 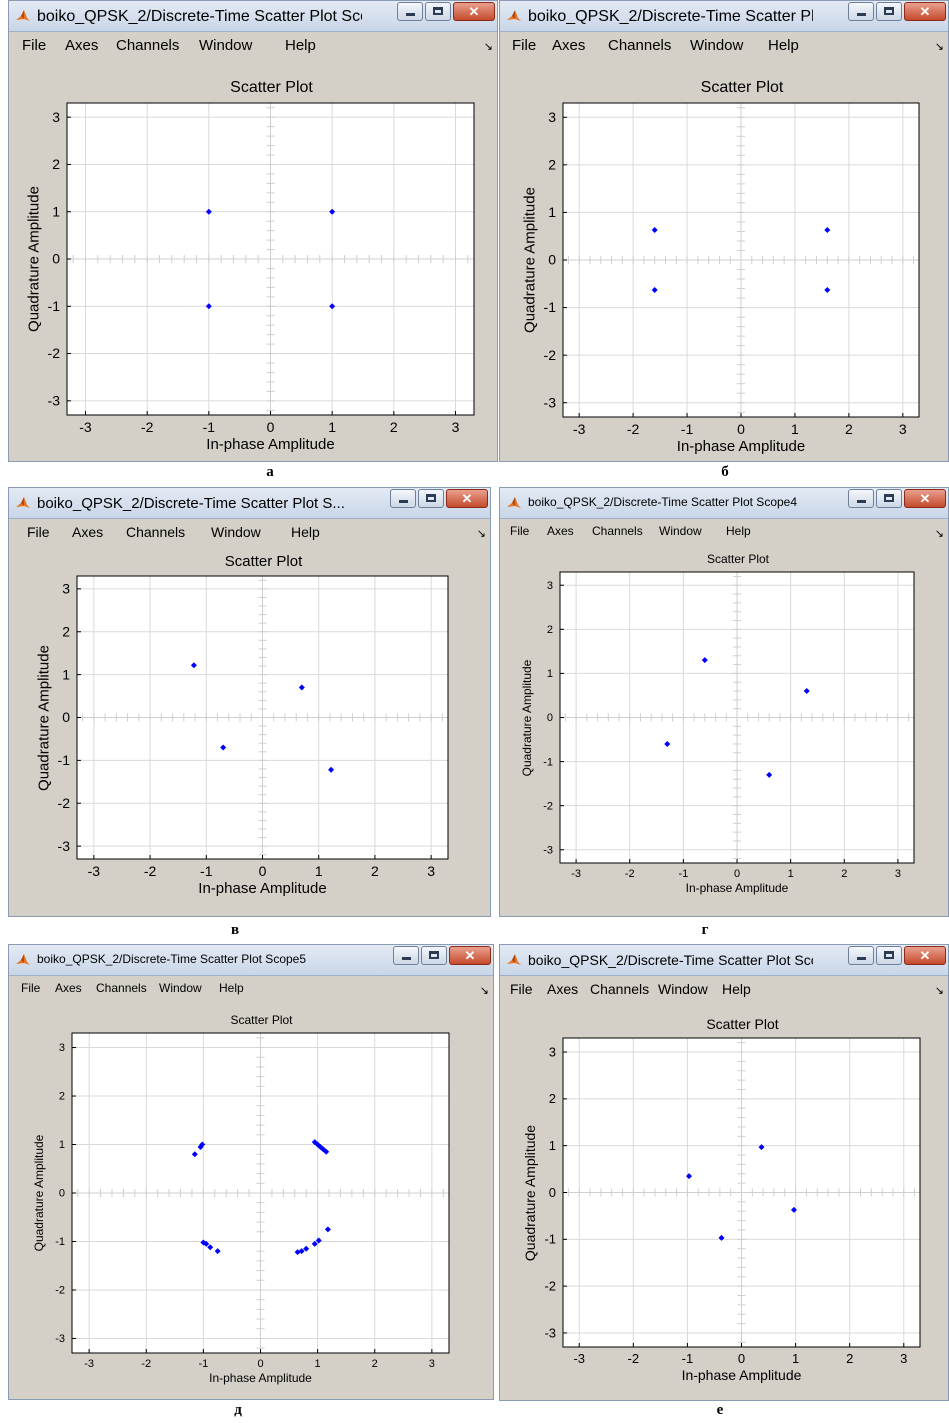 I want to click on x-tick-label: -2, so click(x=146, y=1364).